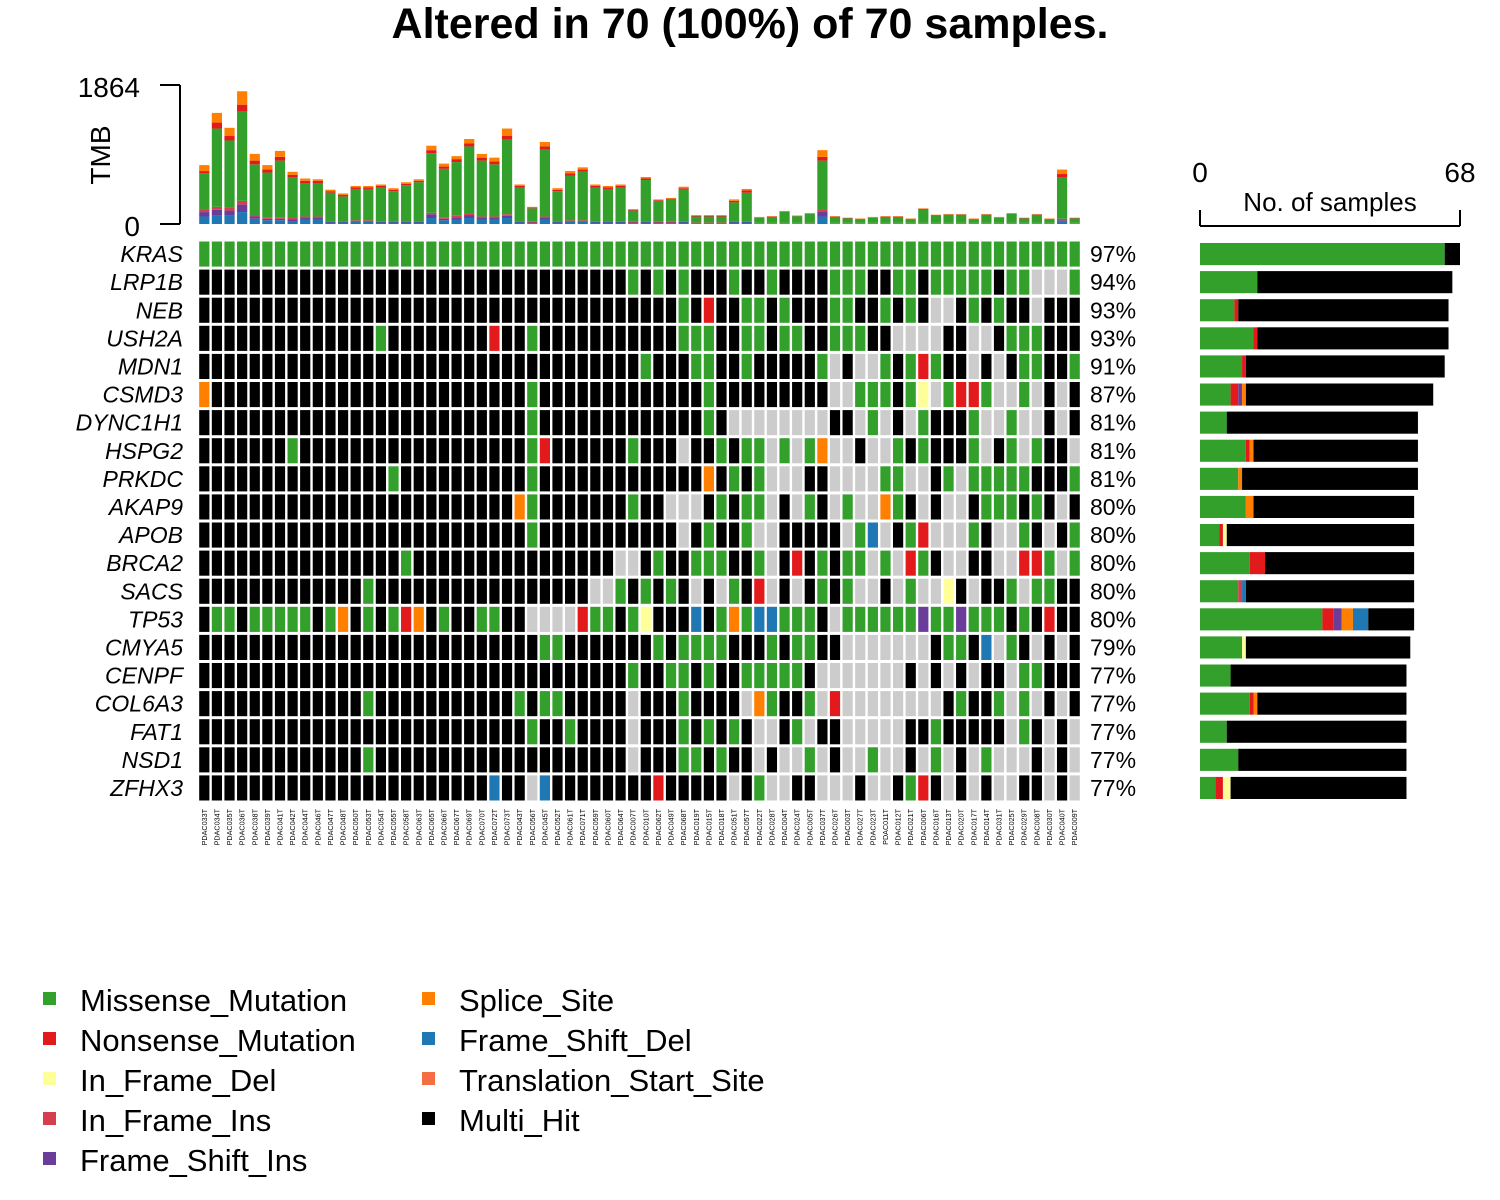 The width and height of the screenshot is (1500, 1200). What do you see at coordinates (49, 998) in the screenshot?
I see `legend-swatch` at bounding box center [49, 998].